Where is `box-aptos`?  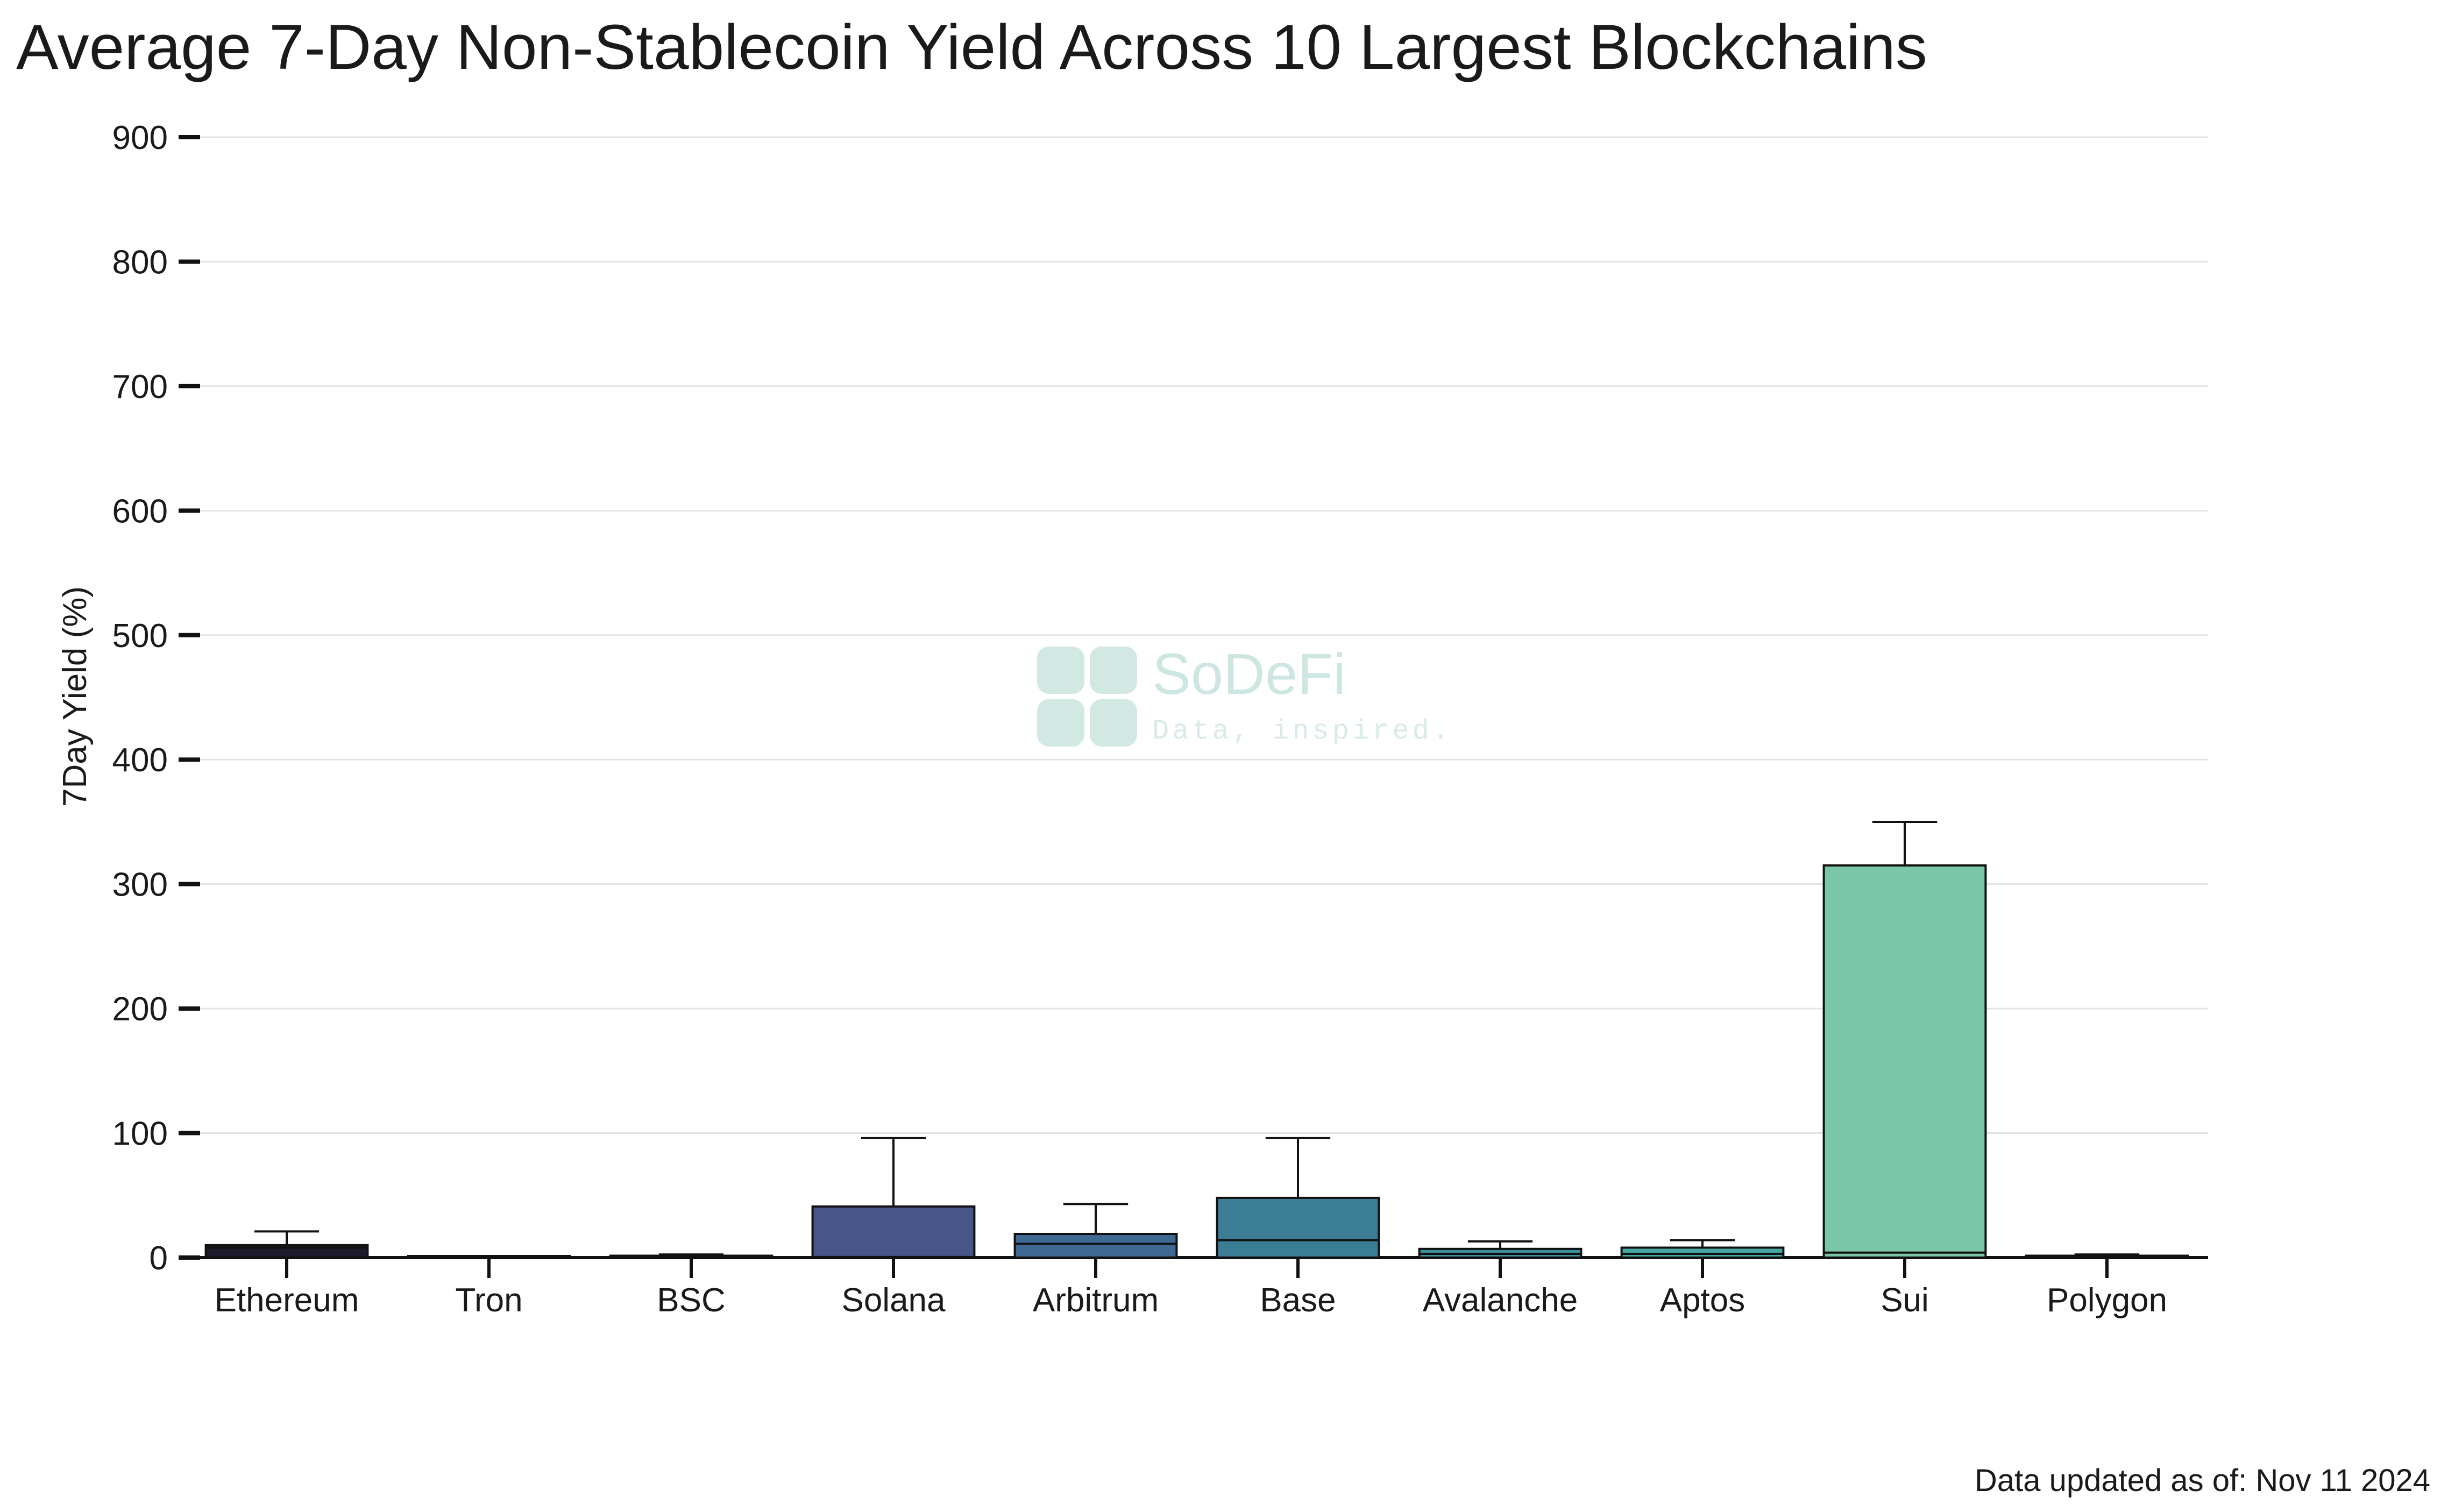
box-aptos is located at coordinates (1702, 1249).